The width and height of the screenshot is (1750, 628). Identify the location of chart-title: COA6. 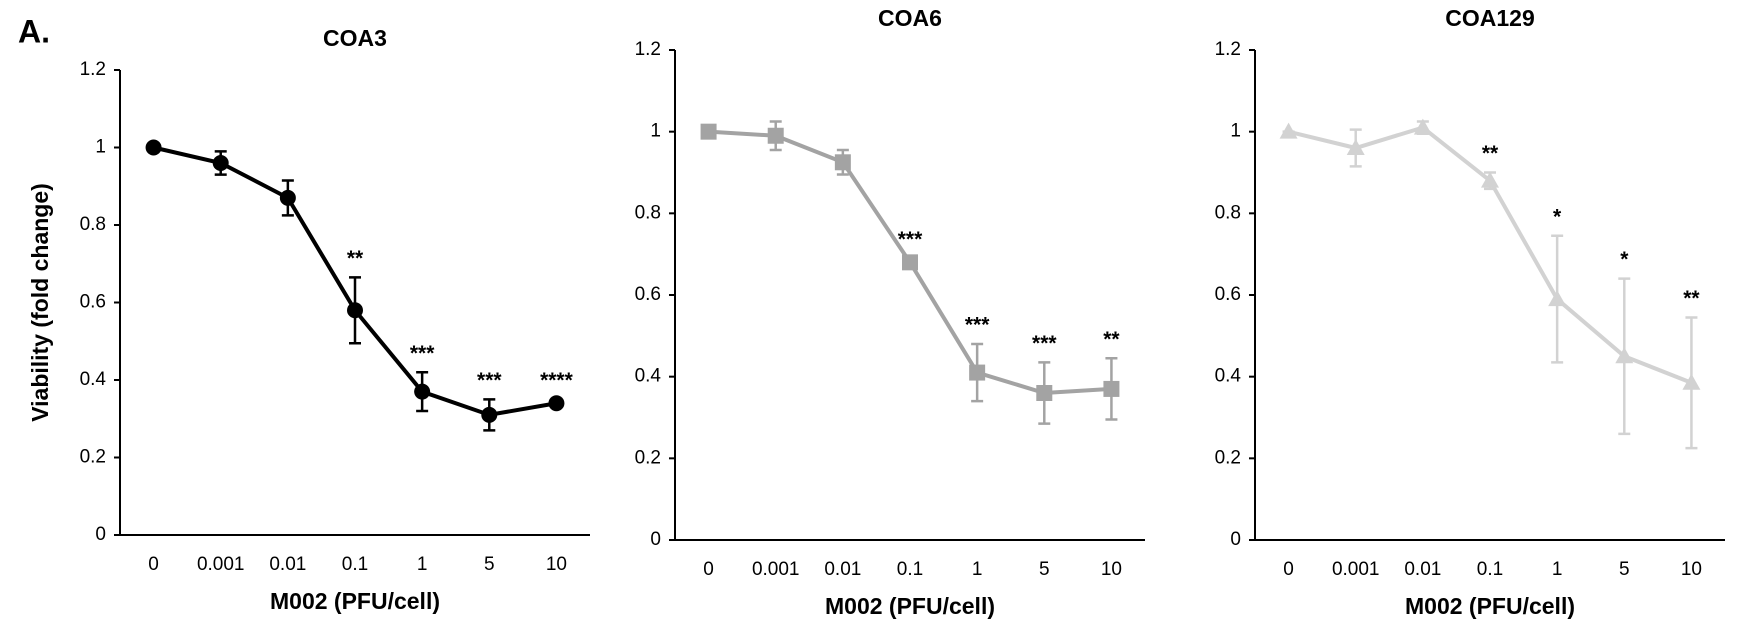
(910, 18).